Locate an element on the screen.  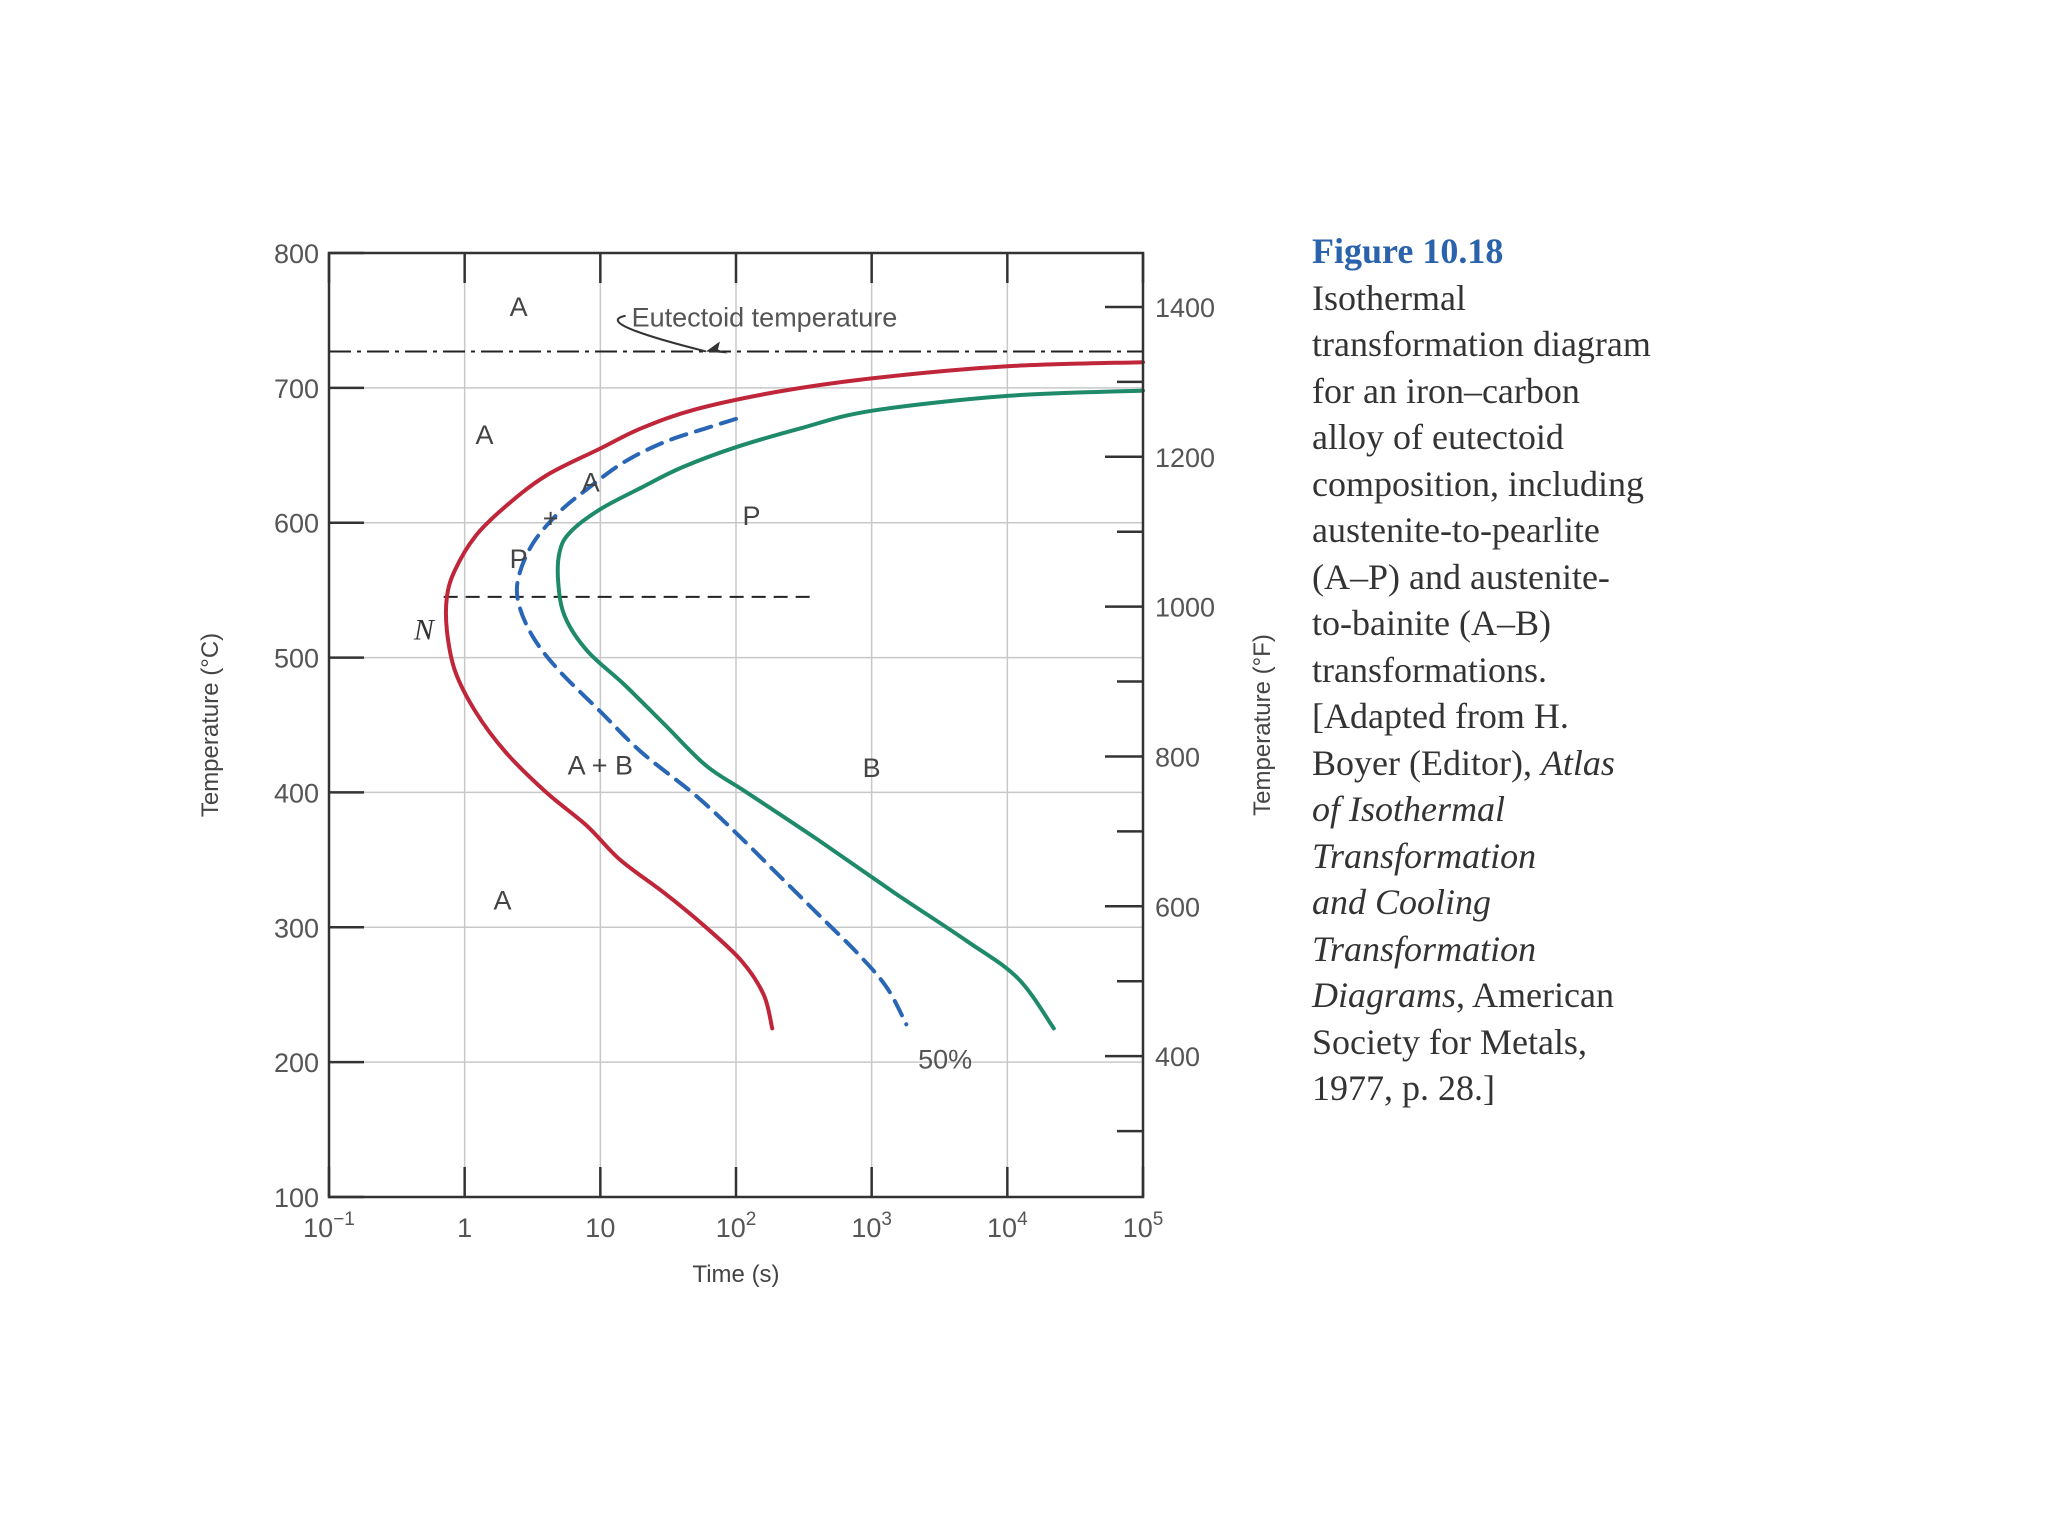
y-tick-label: 800 is located at coordinates (296, 254).